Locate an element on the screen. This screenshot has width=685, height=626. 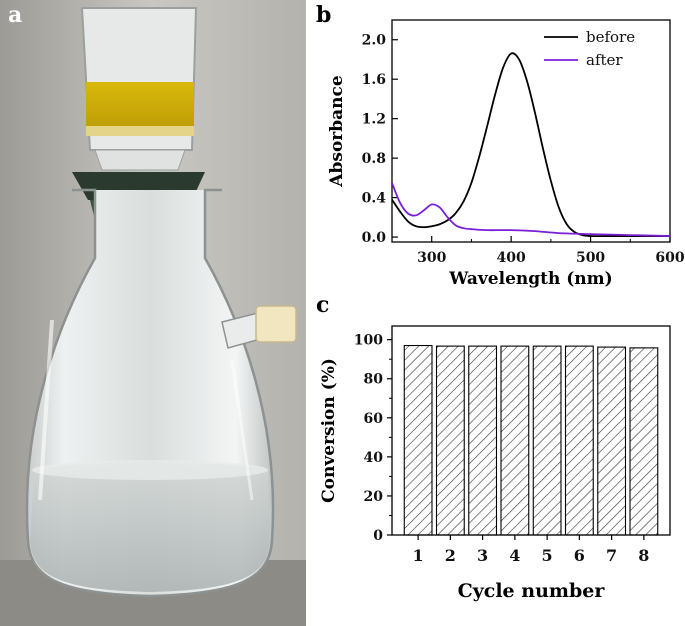
absorbance-y-tick-label: 2.0 is located at coordinates (374, 41).